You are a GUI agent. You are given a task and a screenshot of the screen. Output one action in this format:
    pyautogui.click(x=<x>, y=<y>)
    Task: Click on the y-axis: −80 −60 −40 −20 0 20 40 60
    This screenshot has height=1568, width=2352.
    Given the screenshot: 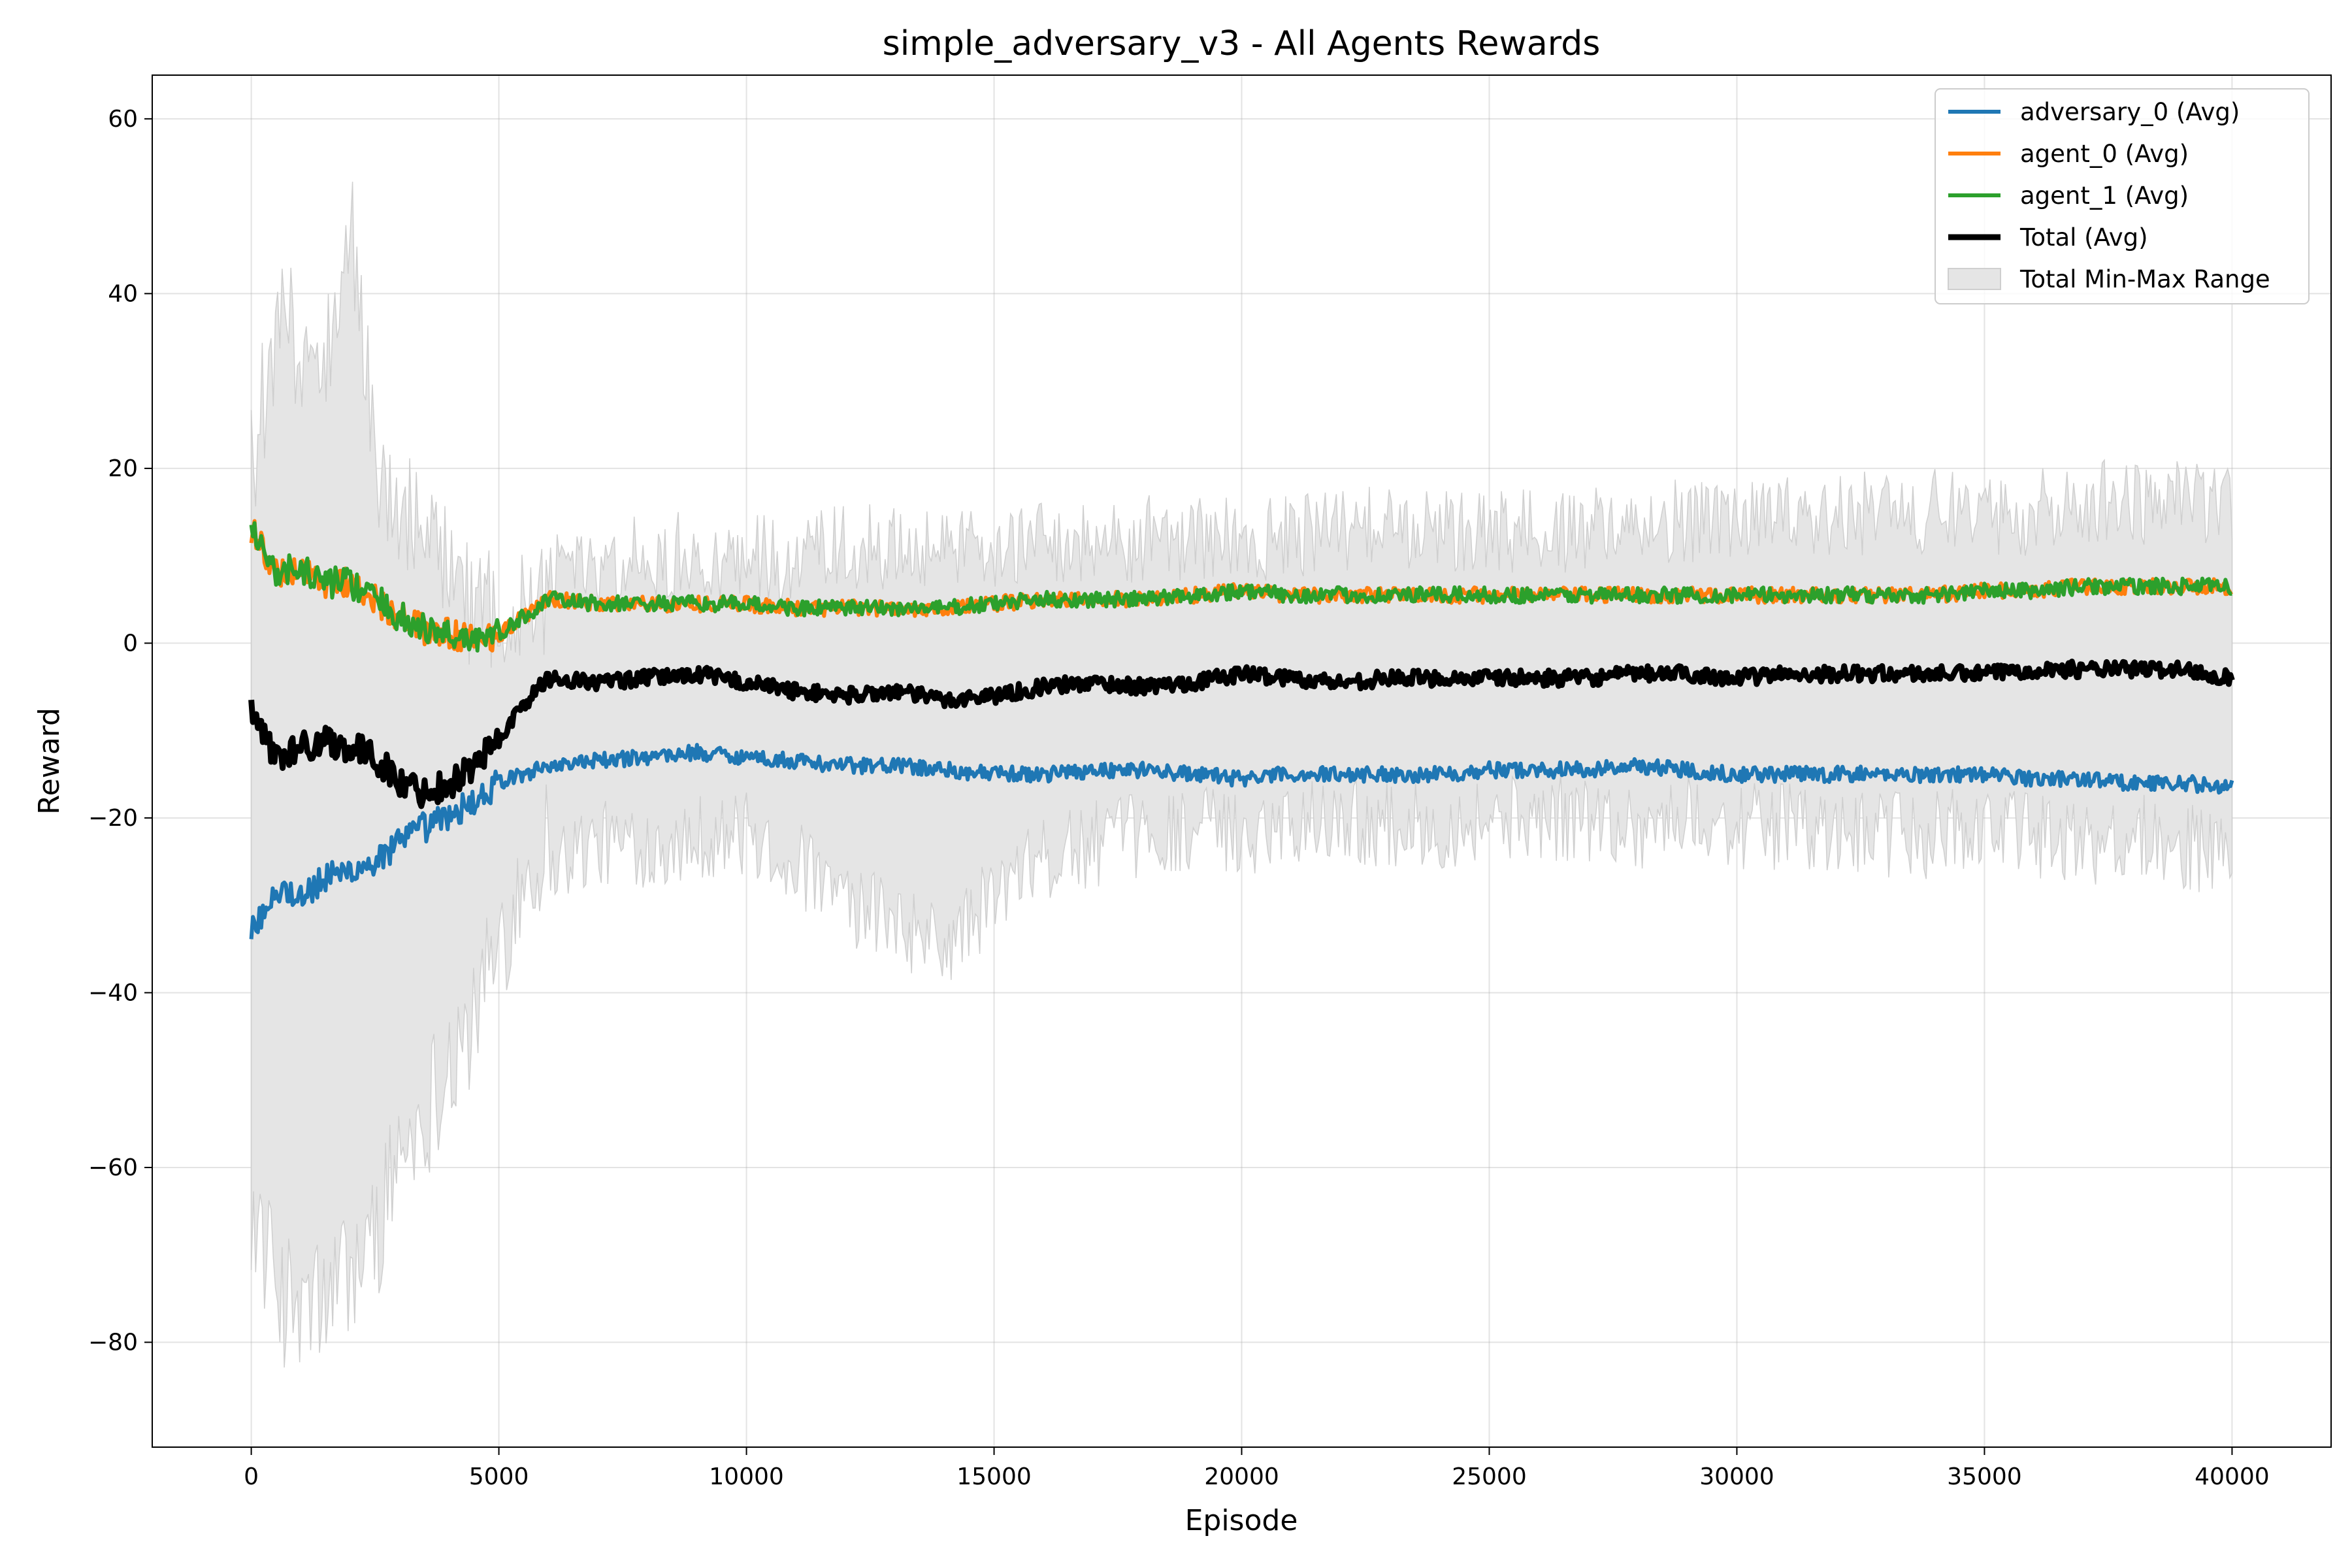 What is the action you would take?
    pyautogui.click(x=120, y=731)
    